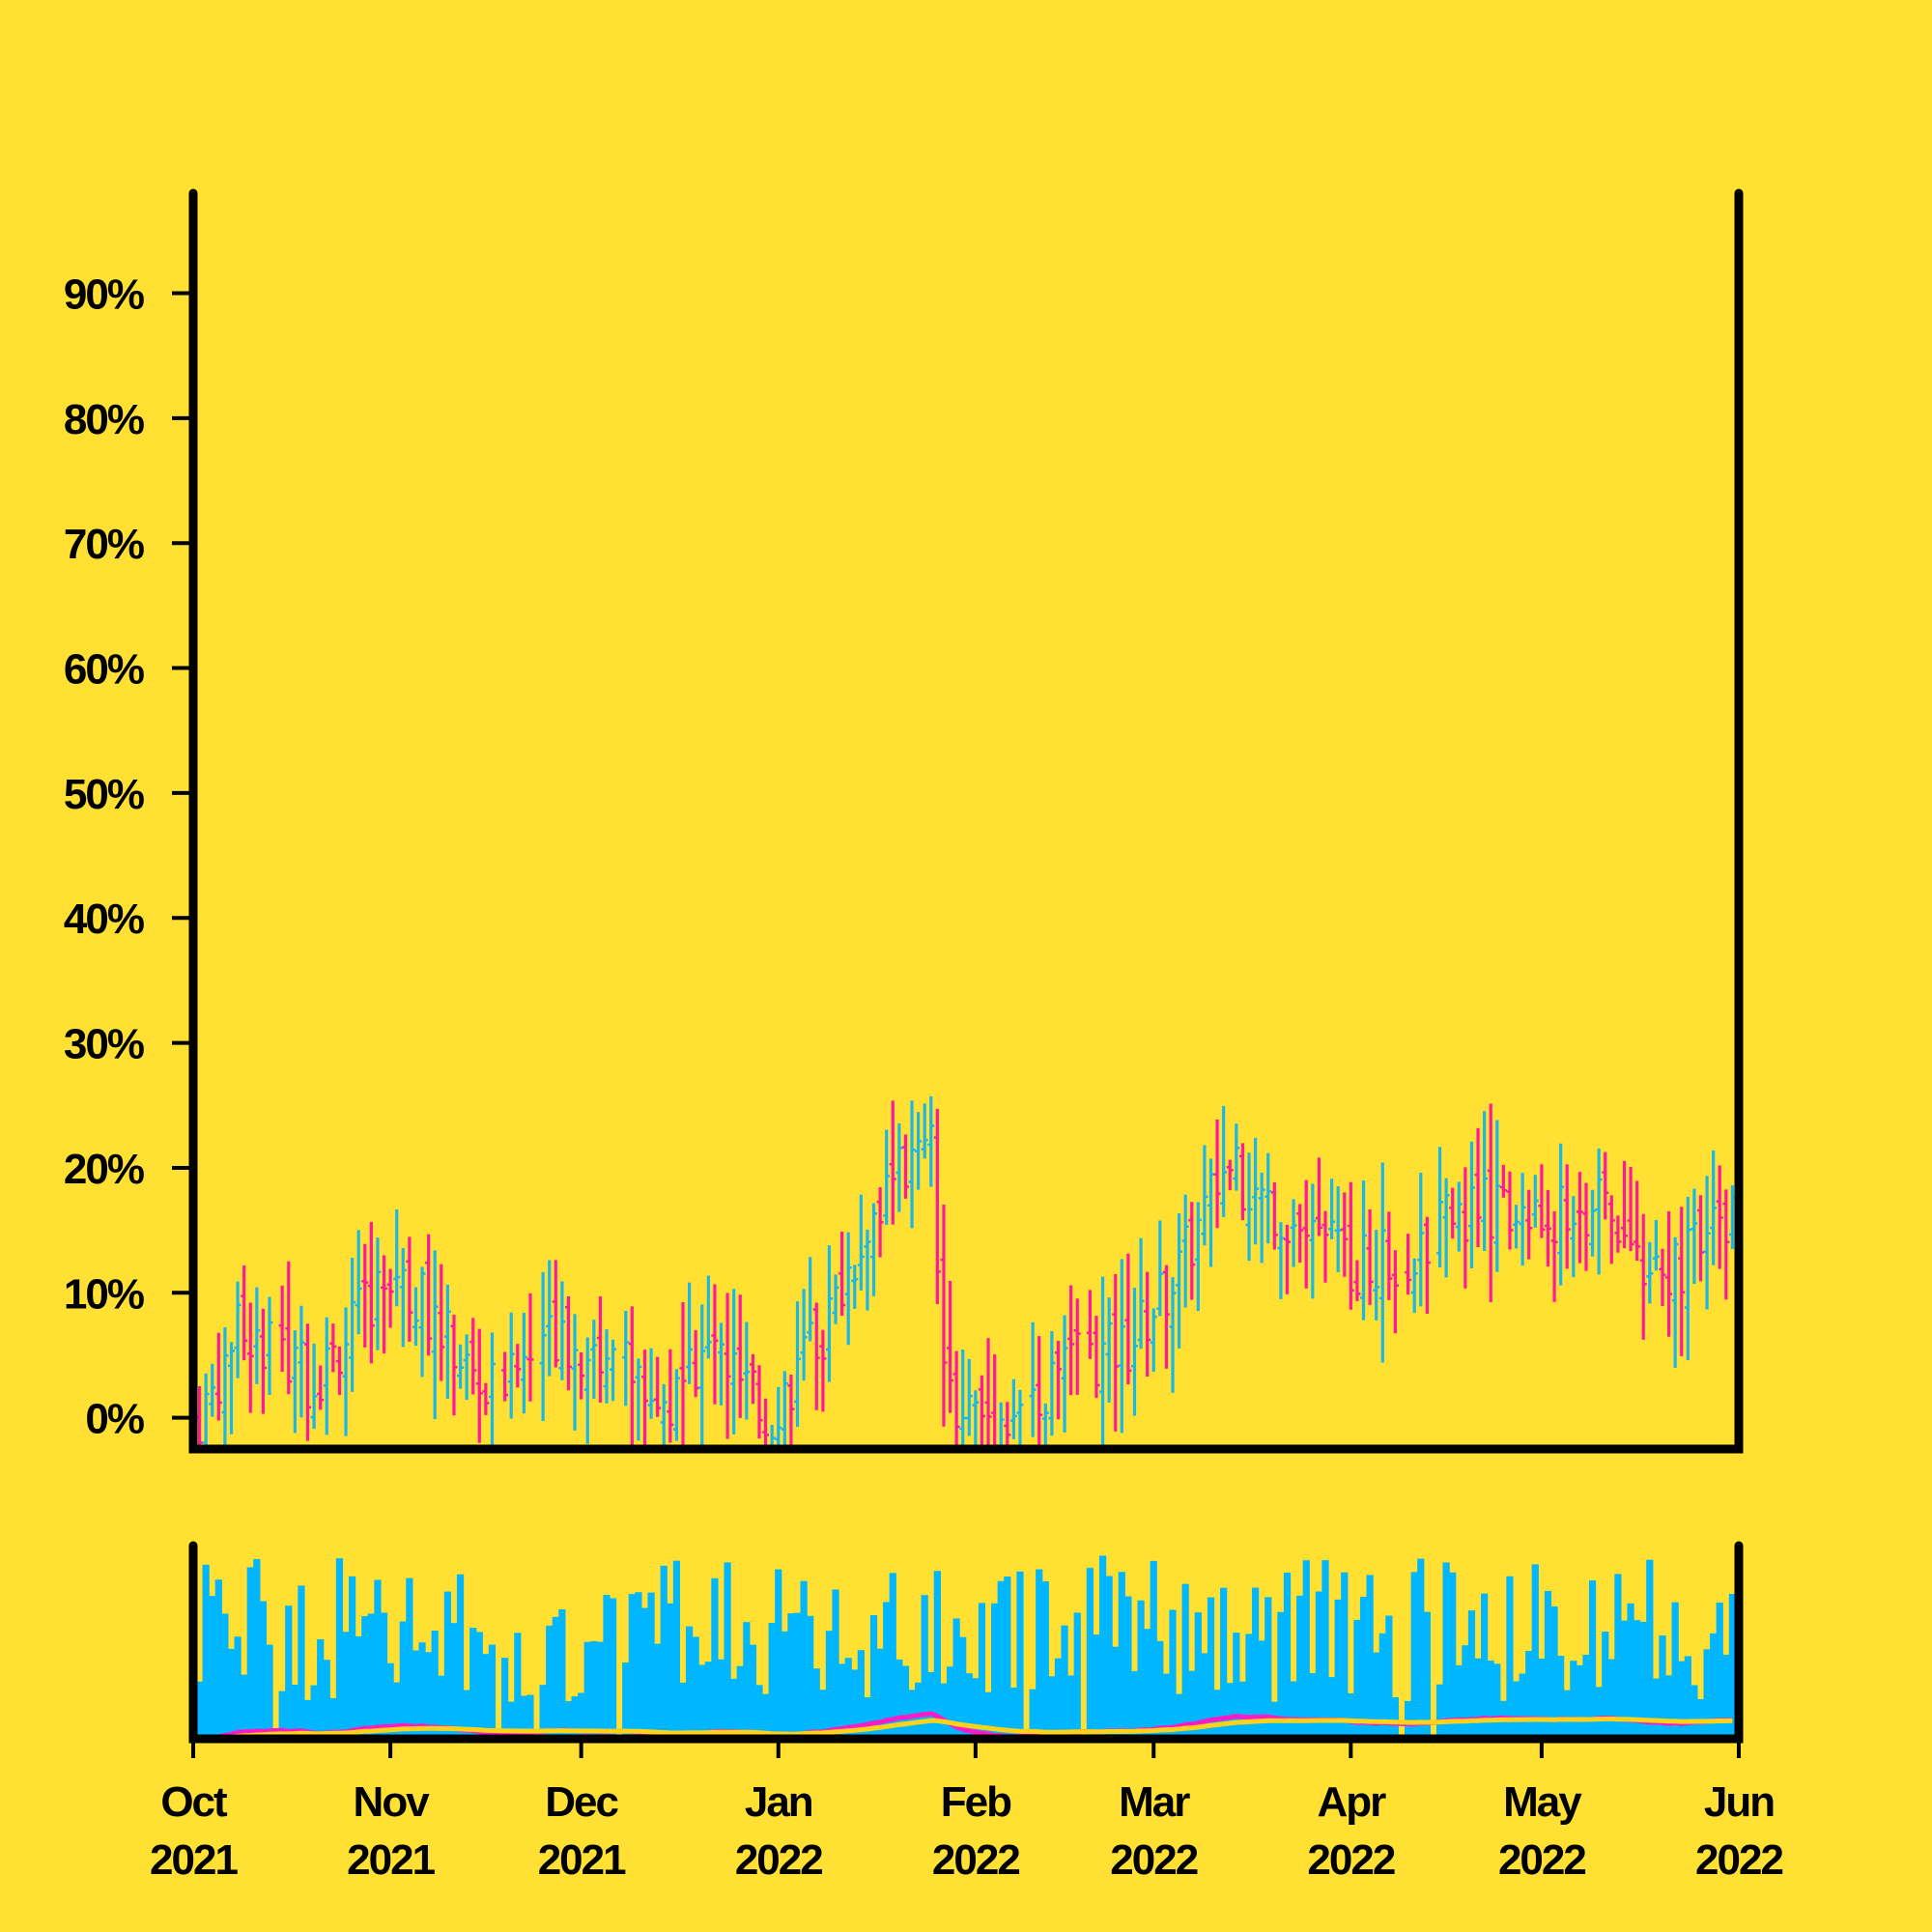  What do you see at coordinates (104, 670) in the screenshot?
I see `price-tick-label: 60%` at bounding box center [104, 670].